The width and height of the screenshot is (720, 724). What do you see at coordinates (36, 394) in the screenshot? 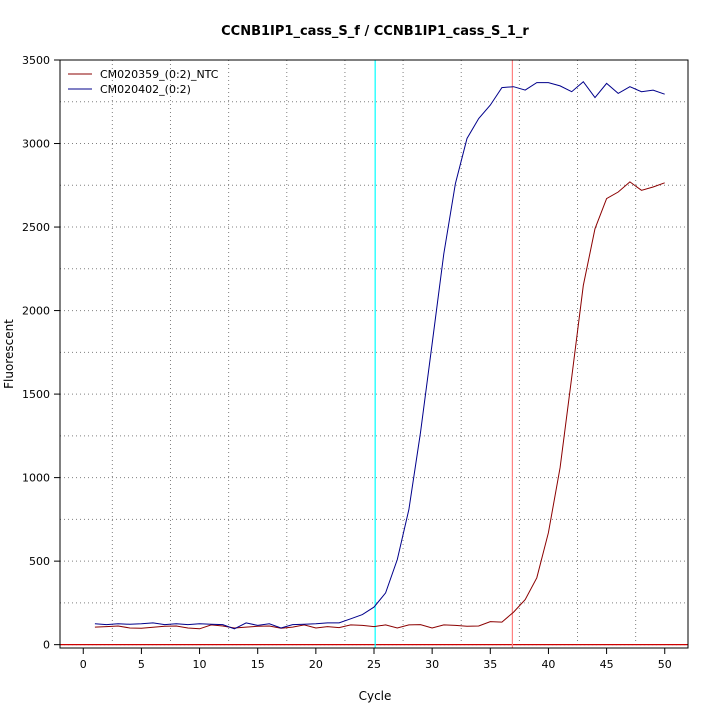
I see `y-tick-label: 1500` at bounding box center [36, 394].